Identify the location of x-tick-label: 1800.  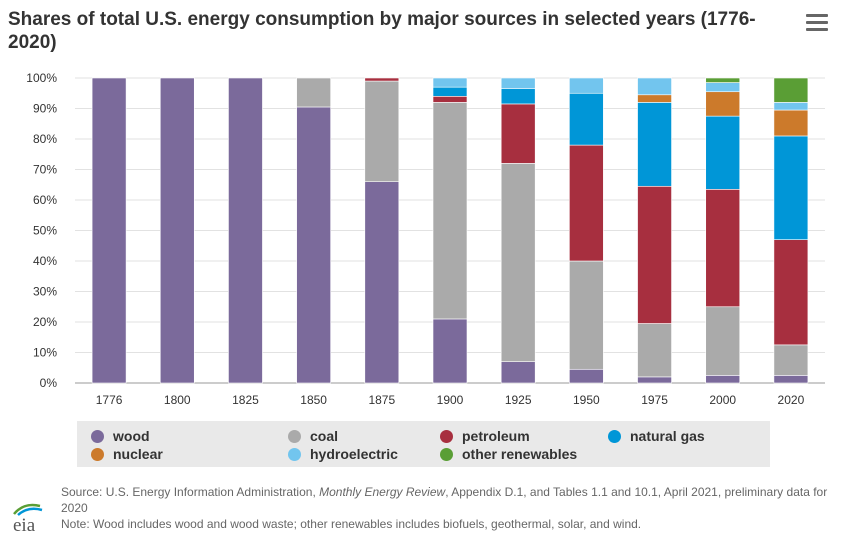
(177, 400).